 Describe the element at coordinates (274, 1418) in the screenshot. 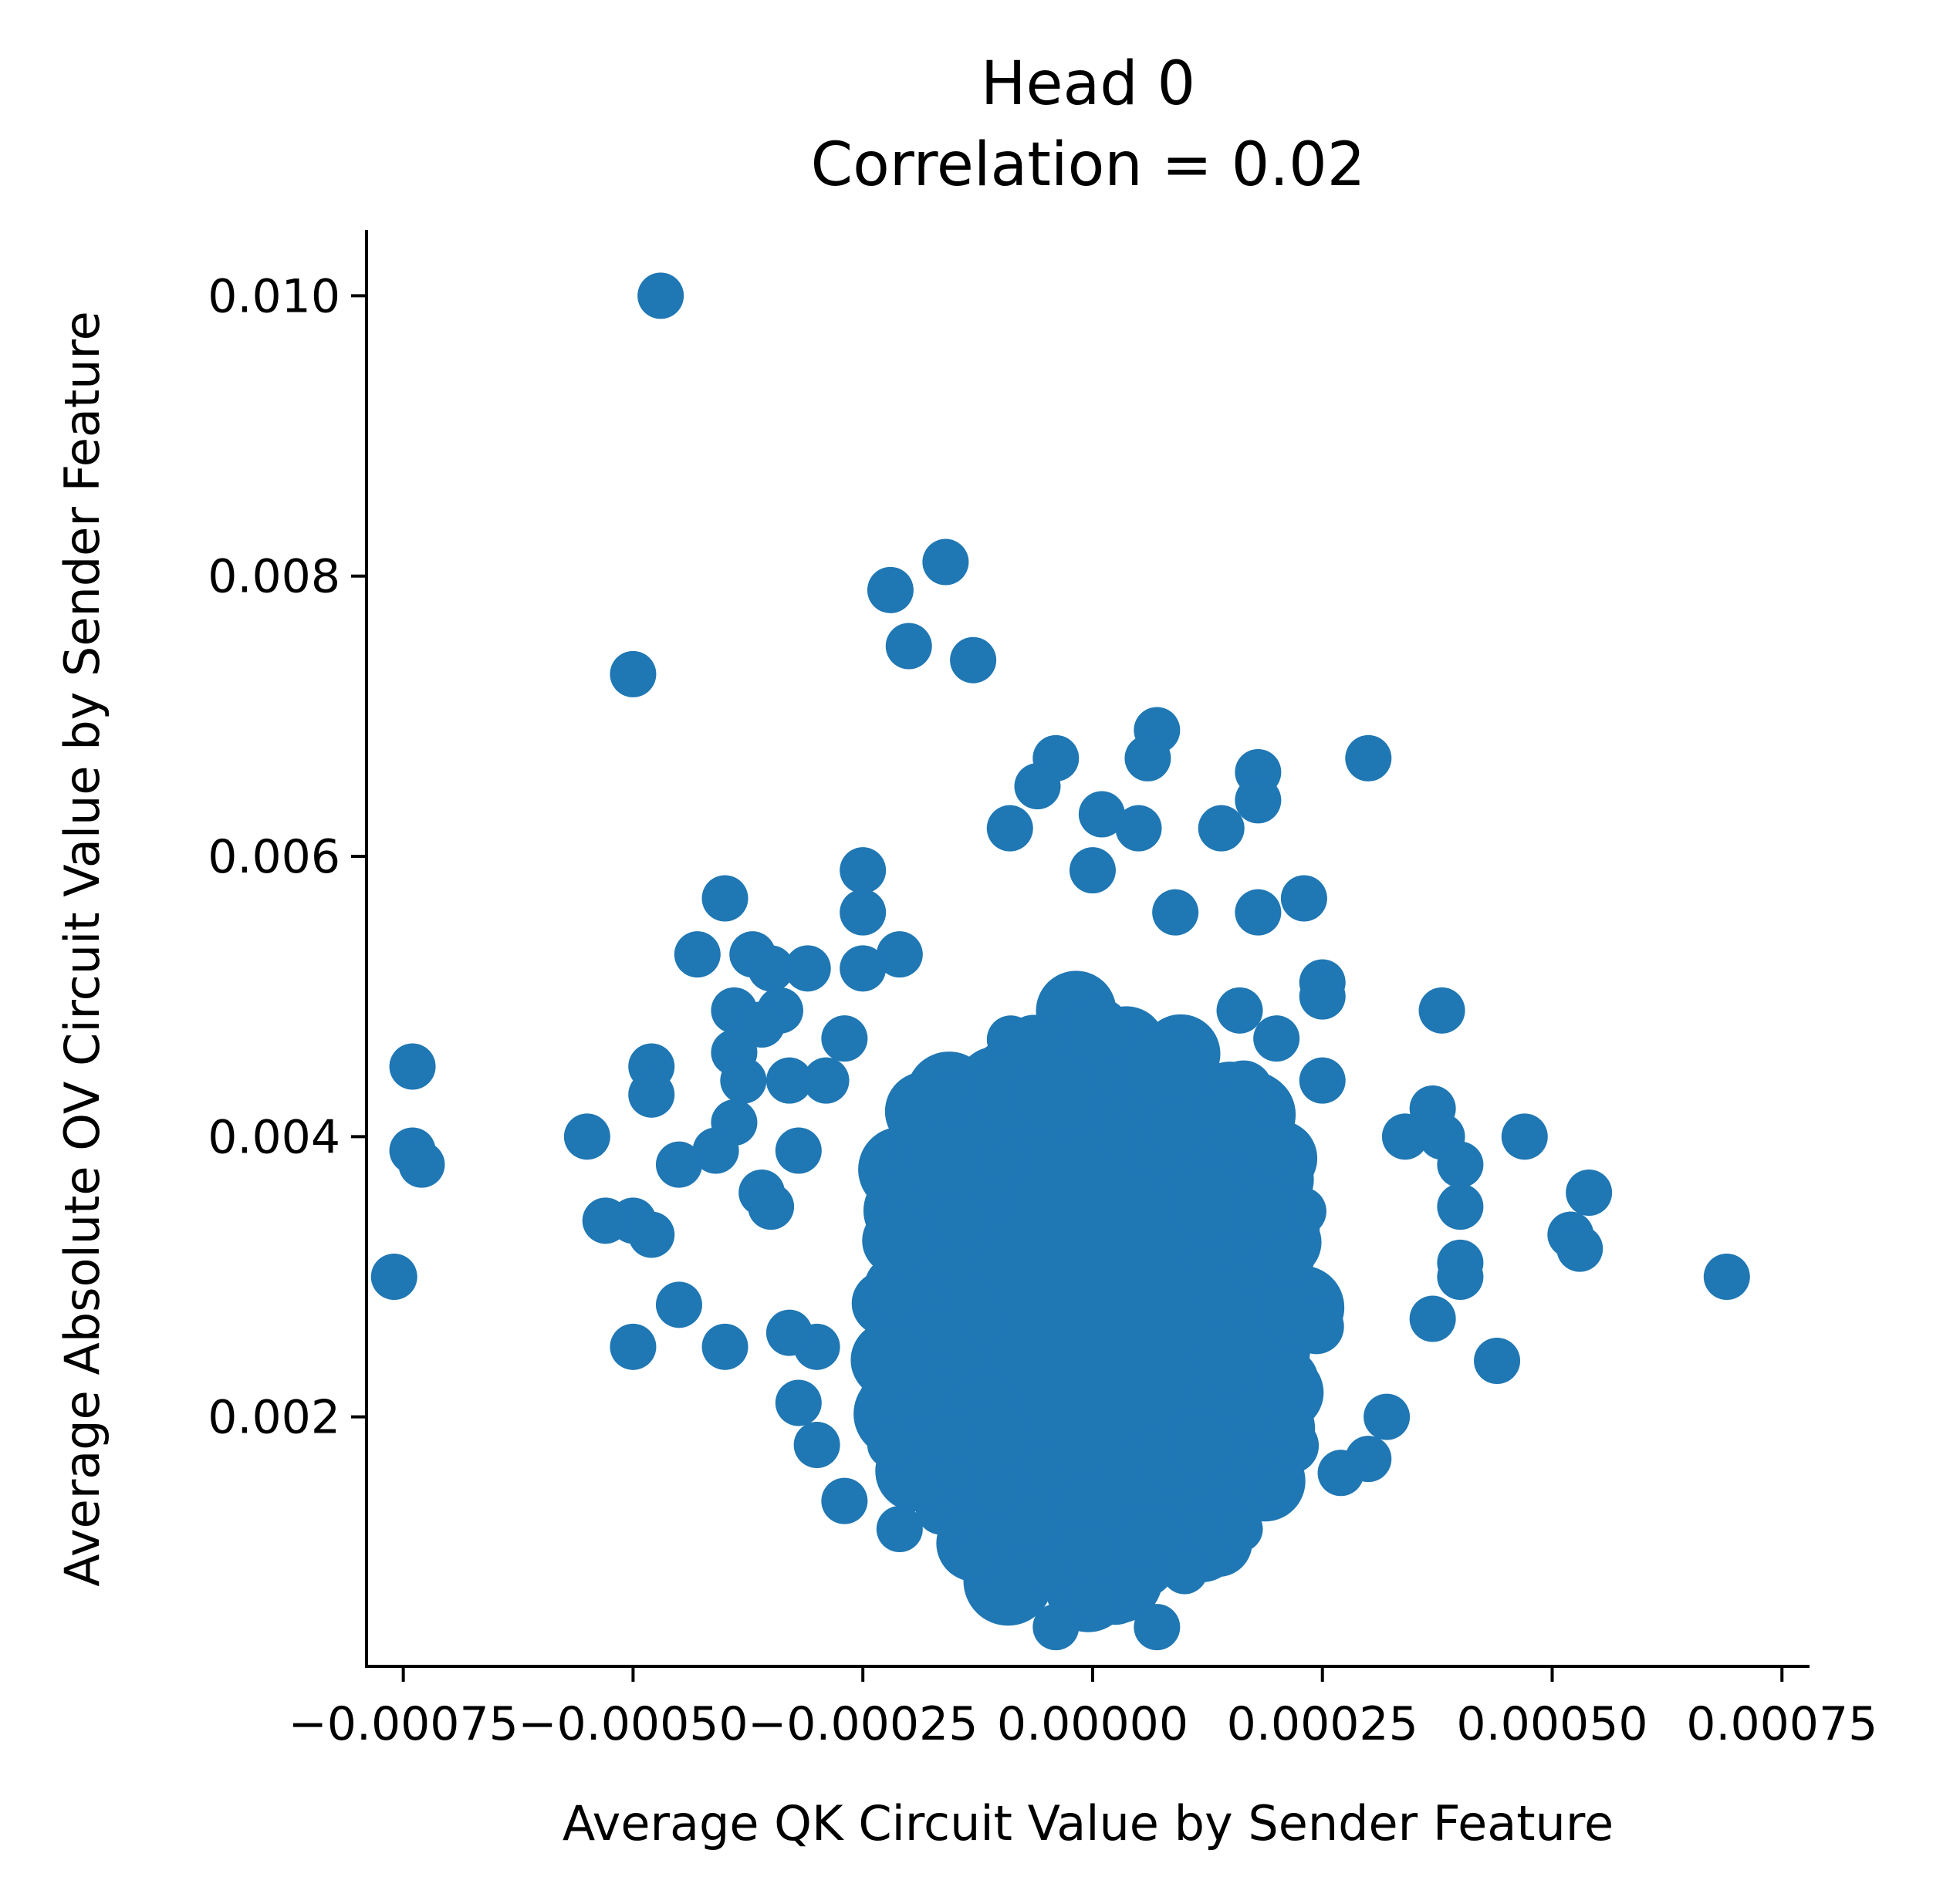

I see `y-tick-label: 0.002` at that location.